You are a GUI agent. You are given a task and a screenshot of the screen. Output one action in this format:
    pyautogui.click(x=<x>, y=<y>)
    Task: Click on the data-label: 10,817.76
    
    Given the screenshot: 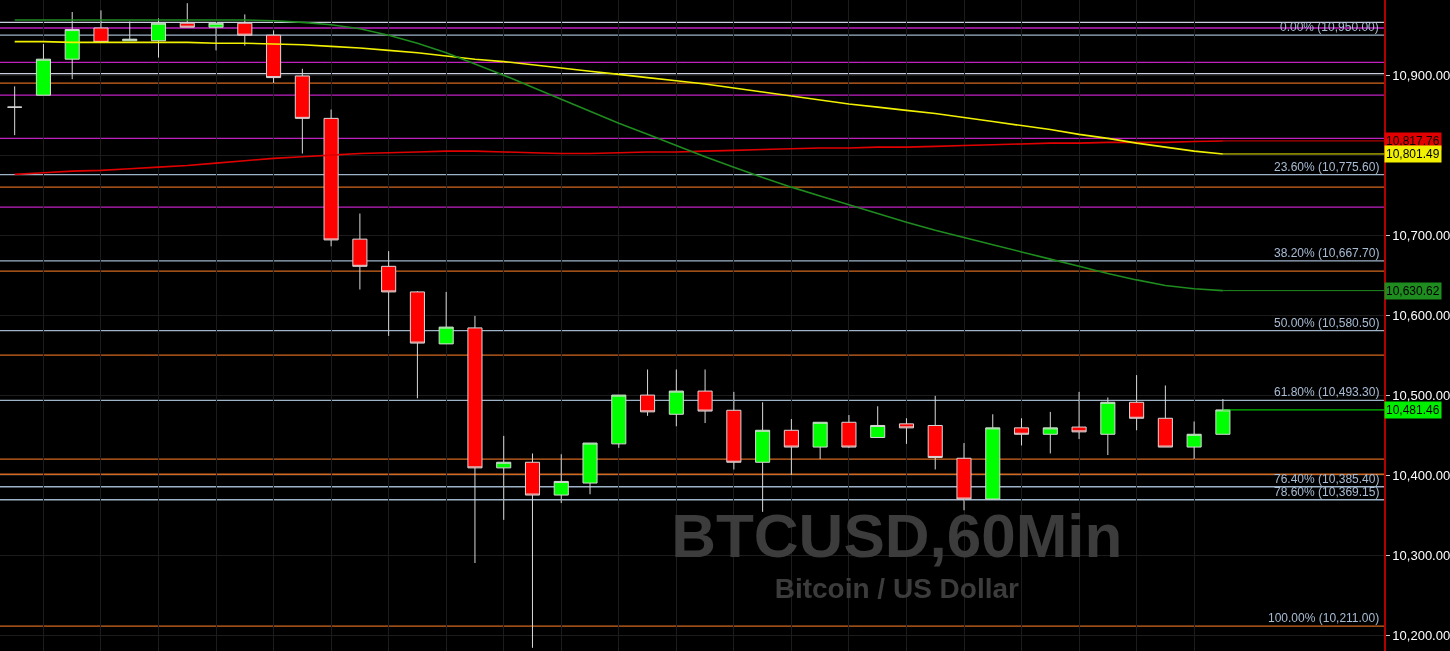 What is the action you would take?
    pyautogui.click(x=1413, y=141)
    